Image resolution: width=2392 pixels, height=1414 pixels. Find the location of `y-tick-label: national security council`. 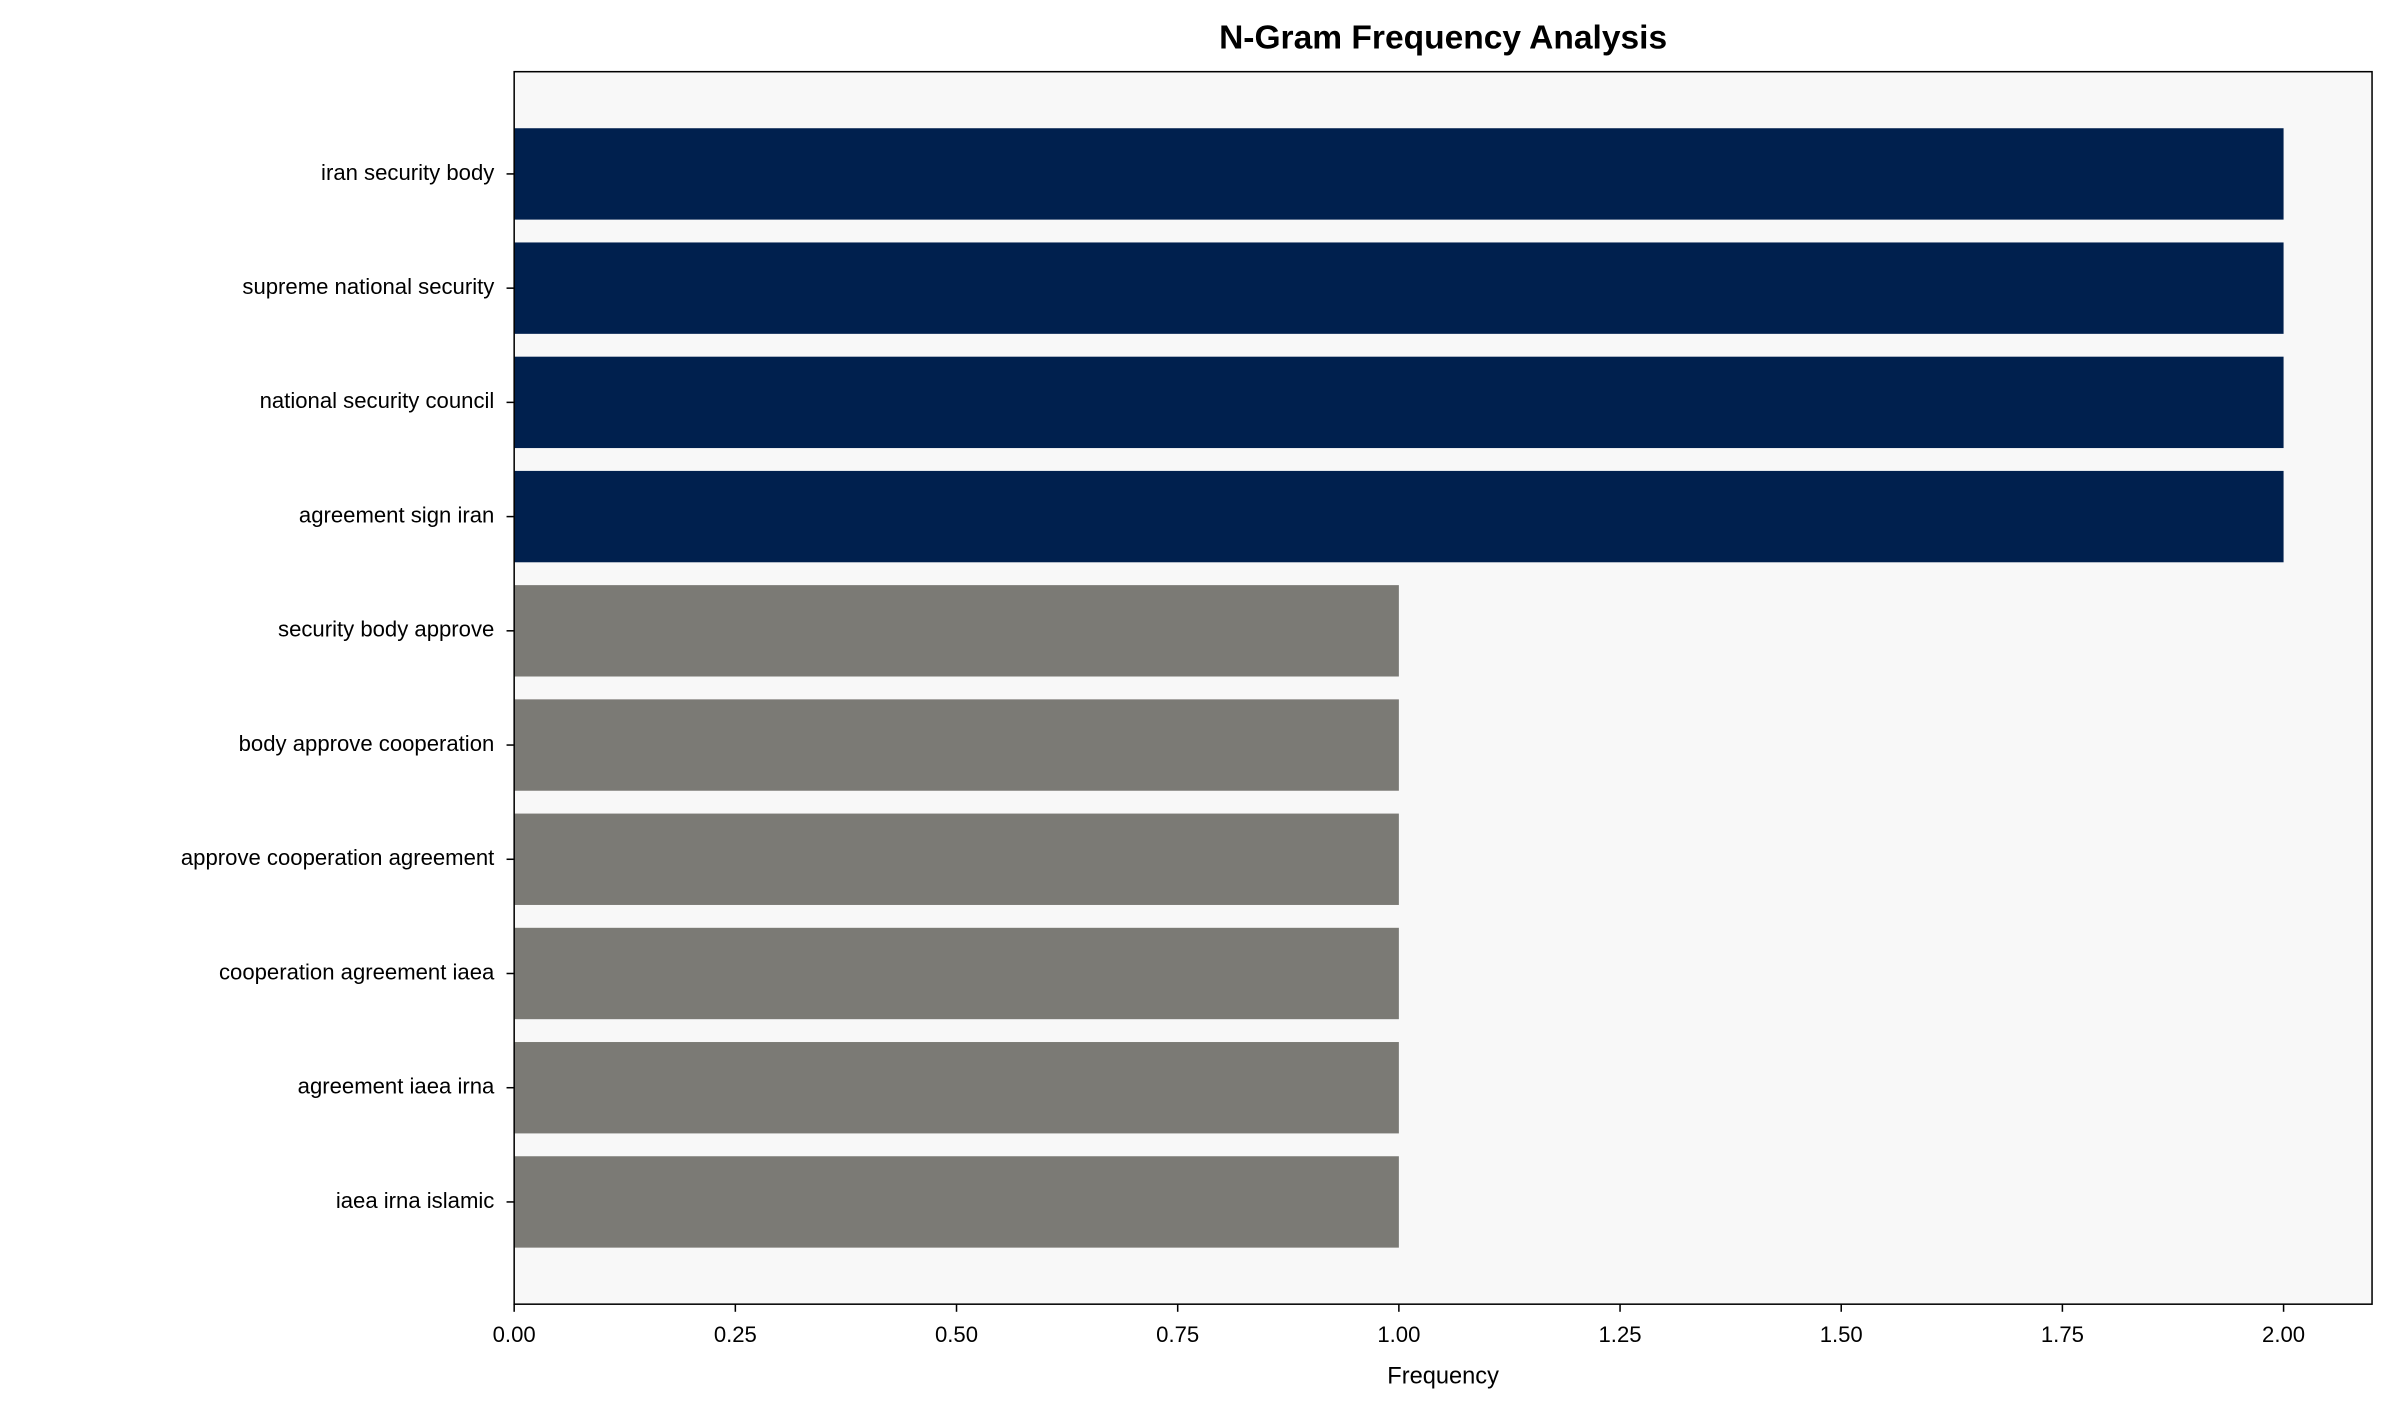

y-tick-label: national security council is located at coordinates (377, 400).